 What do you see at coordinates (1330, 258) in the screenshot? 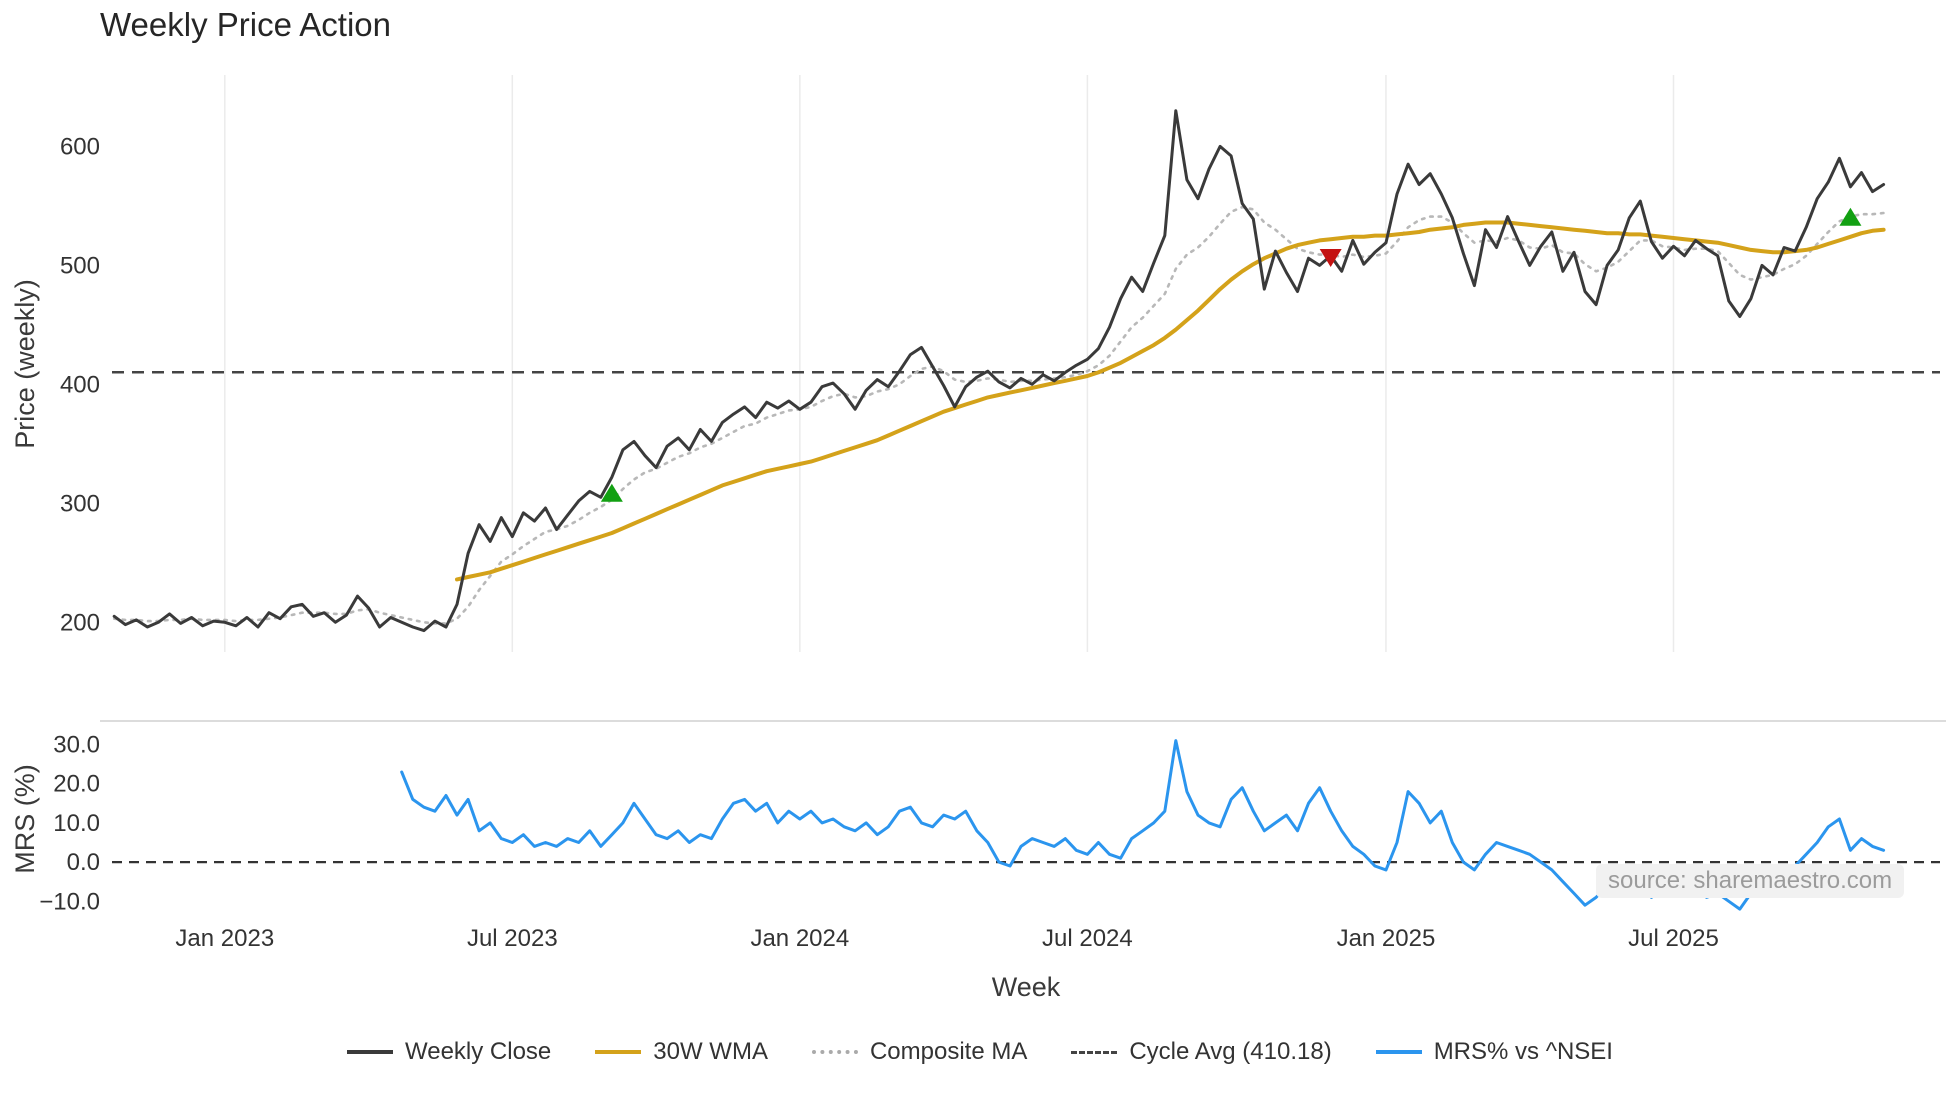
I see `sell-signal-marker` at bounding box center [1330, 258].